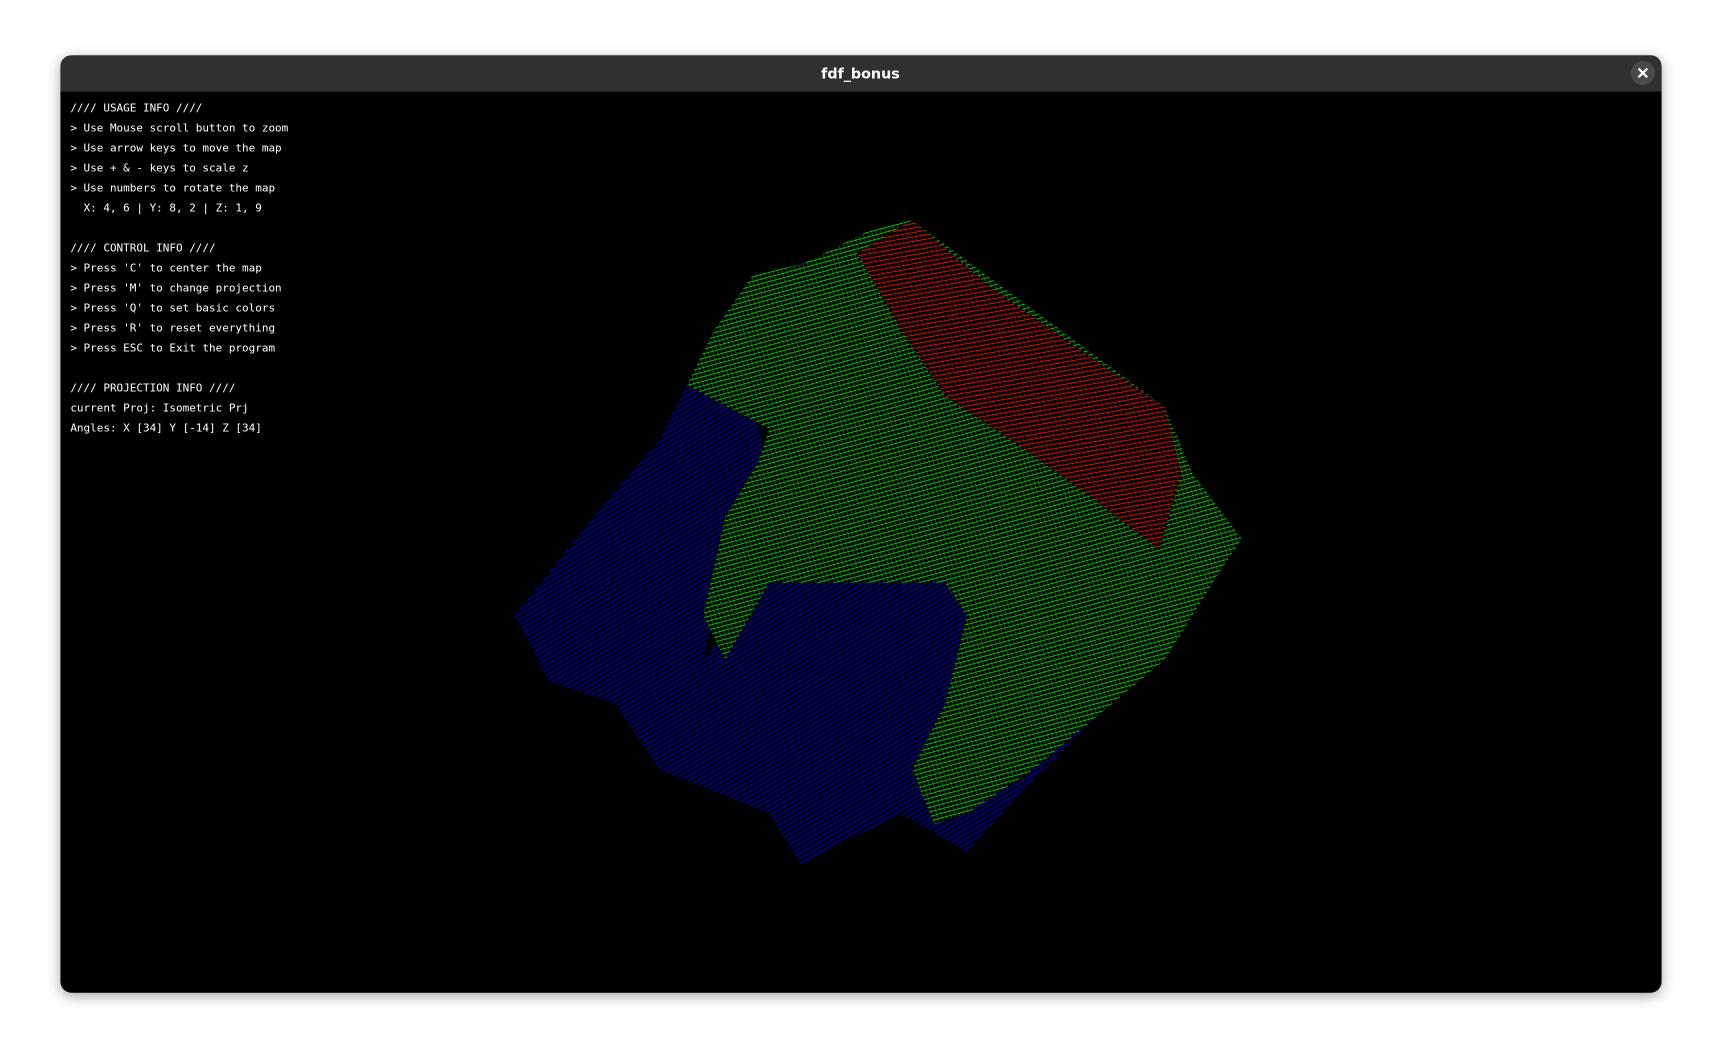 This screenshot has width=1722, height=1059. Describe the element at coordinates (166, 267) in the screenshot. I see `info-line: > Press 'C' to center the map` at that location.